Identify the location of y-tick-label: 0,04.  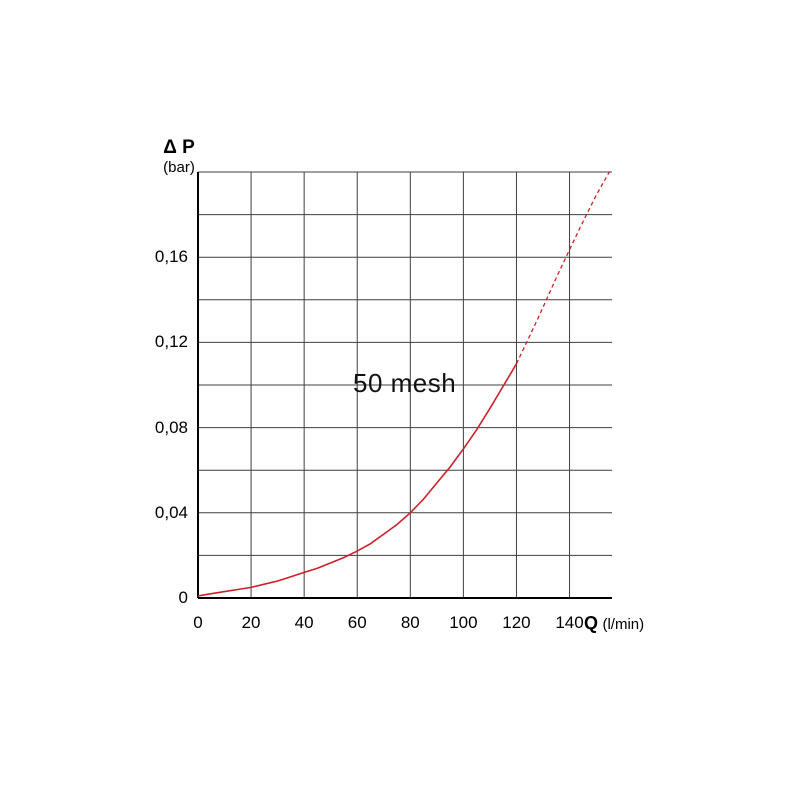
(171, 512).